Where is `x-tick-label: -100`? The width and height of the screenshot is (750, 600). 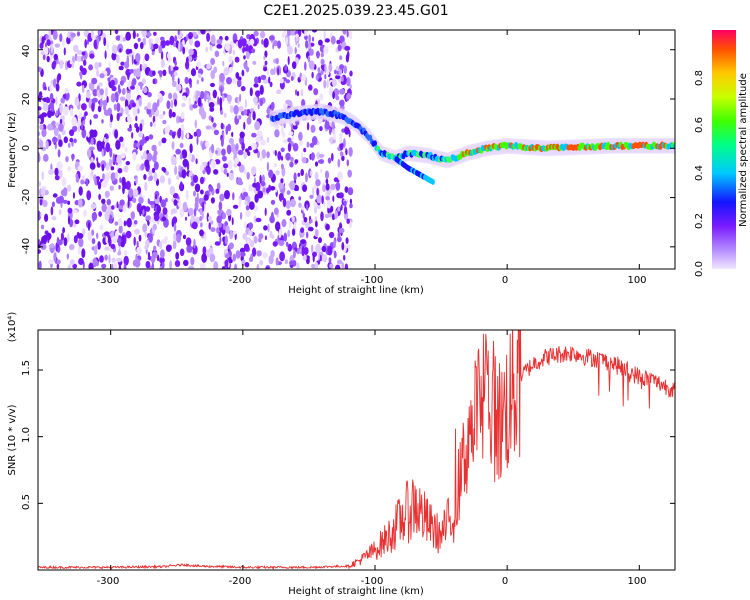
x-tick-label: -100 is located at coordinates (372, 280).